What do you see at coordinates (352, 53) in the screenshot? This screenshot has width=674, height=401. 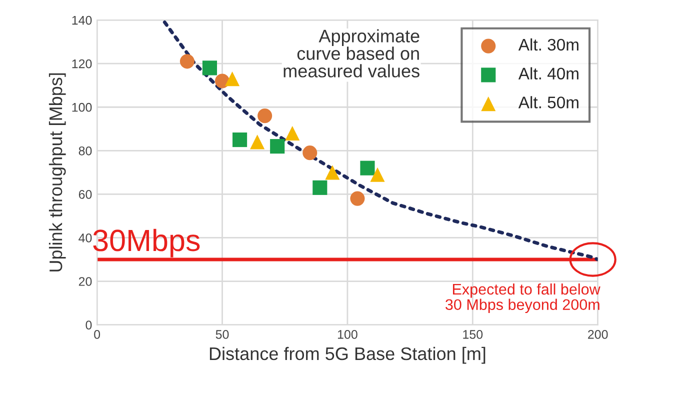 I see `annotation: Approximate curve based on measured values` at bounding box center [352, 53].